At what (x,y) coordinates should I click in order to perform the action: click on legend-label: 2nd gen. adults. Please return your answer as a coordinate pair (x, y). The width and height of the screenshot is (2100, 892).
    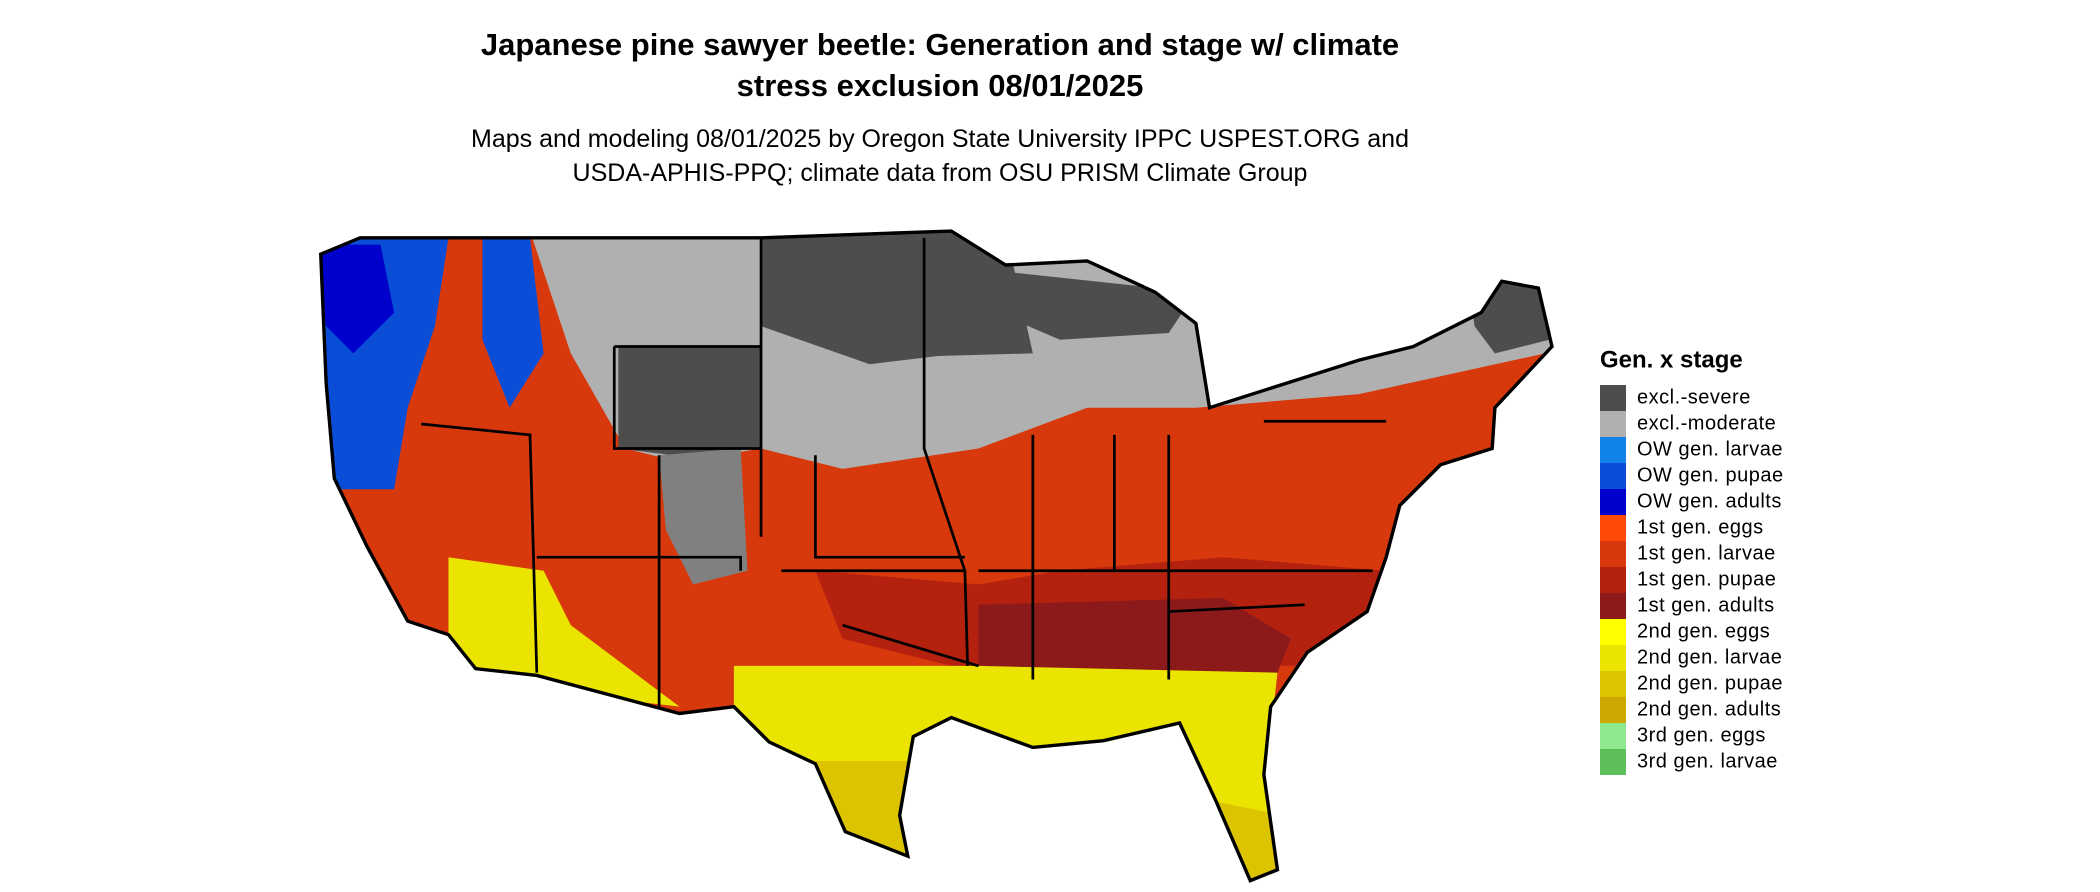
    Looking at the image, I should click on (1709, 709).